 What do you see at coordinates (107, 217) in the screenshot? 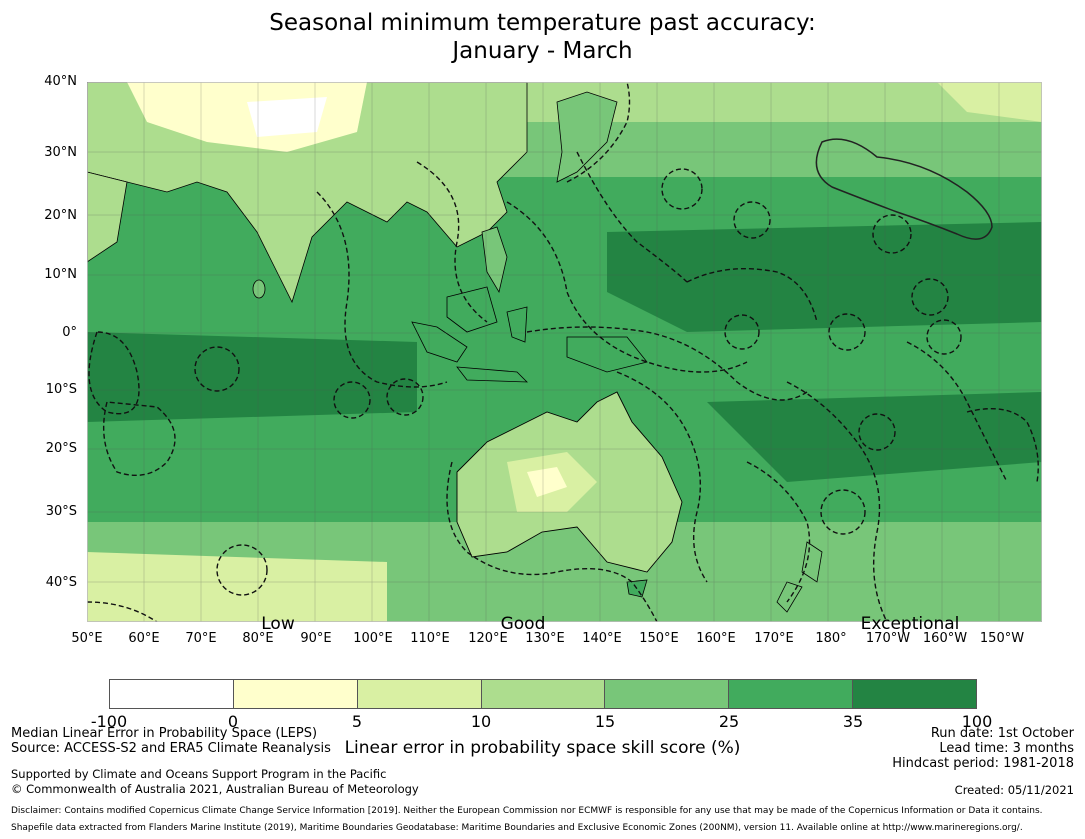
I see `arabia-landmass` at bounding box center [107, 217].